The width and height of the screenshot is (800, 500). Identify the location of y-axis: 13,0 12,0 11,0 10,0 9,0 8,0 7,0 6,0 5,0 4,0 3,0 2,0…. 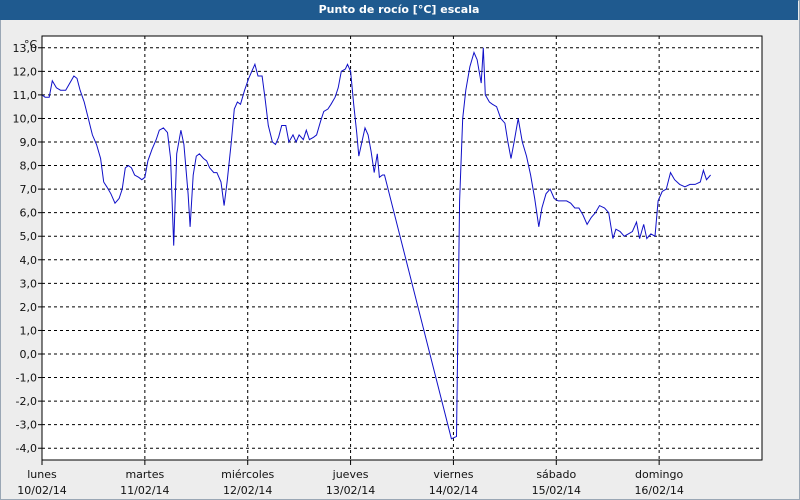
(27, 248).